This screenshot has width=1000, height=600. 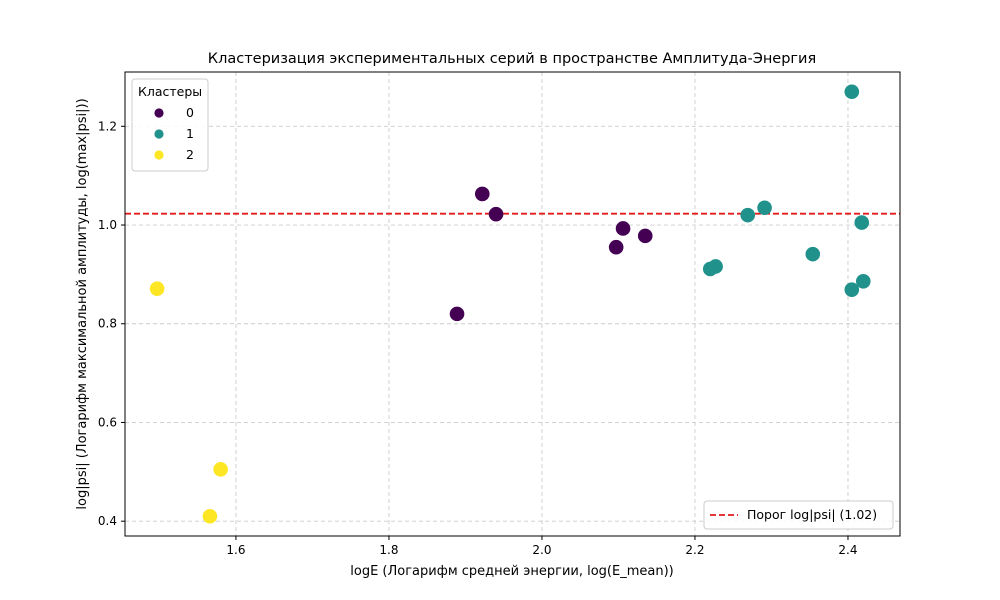 What do you see at coordinates (107, 521) in the screenshot?
I see `y-tick-label: 0.4` at bounding box center [107, 521].